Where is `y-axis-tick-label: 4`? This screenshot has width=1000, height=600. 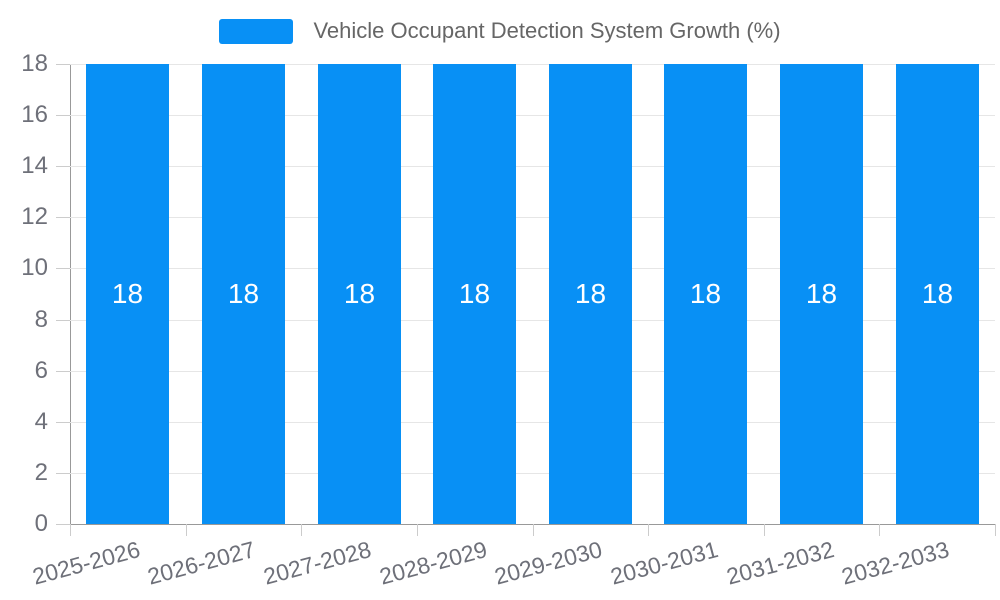
y-axis-tick-label: 4 is located at coordinates (41, 421).